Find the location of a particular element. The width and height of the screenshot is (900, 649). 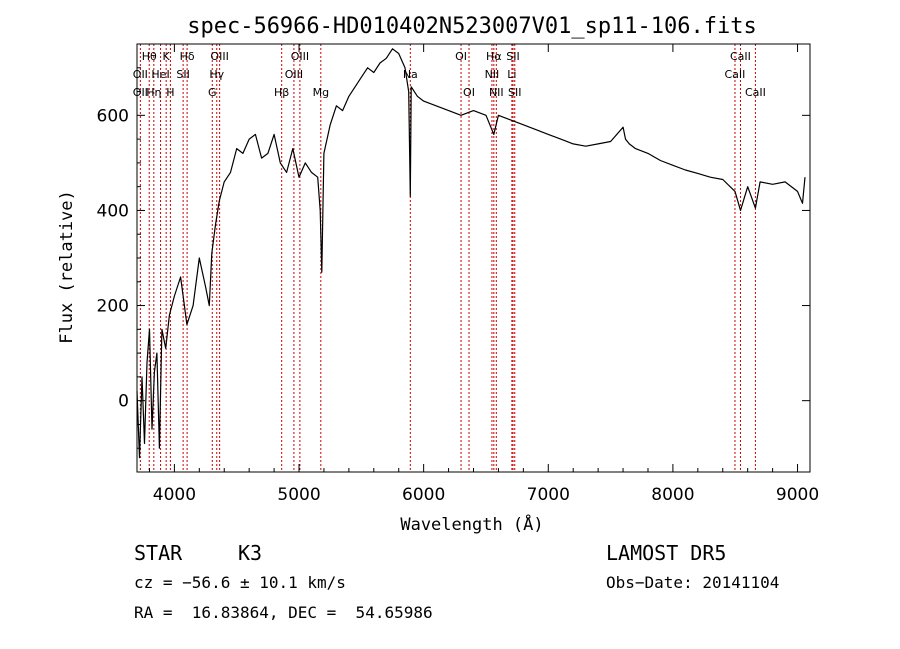

line-label-25: NII is located at coordinates (496, 92).